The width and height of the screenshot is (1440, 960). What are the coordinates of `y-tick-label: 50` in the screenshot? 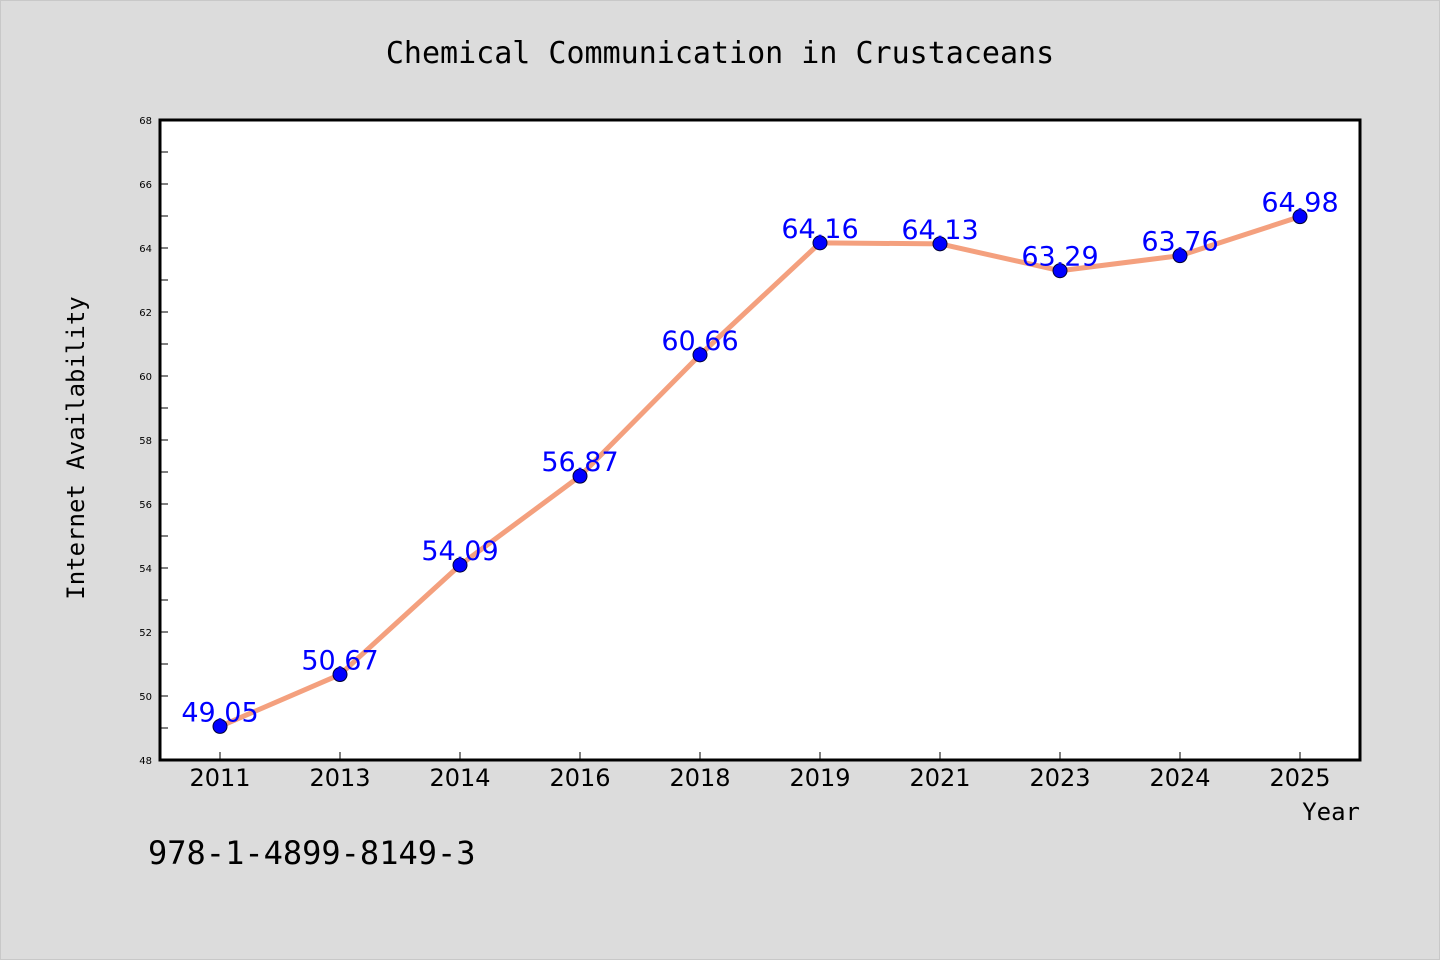 It's located at (145, 697).